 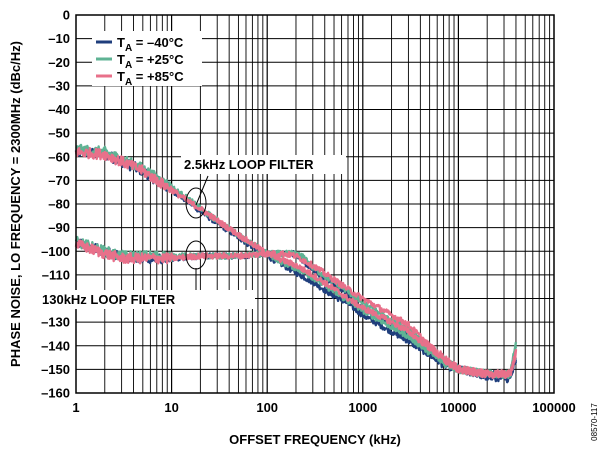 What do you see at coordinates (55, 369) in the screenshot?
I see `y-tick-label: –150` at bounding box center [55, 369].